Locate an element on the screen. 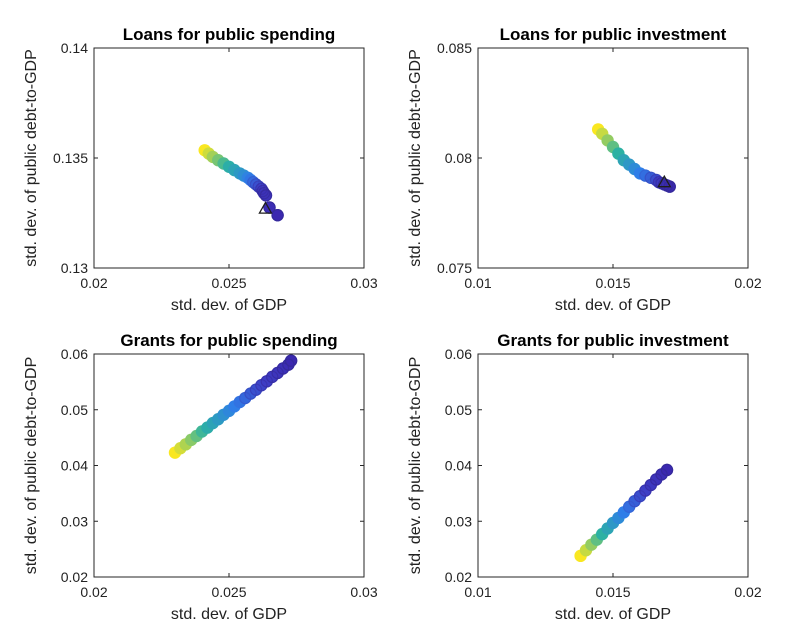  y-tick-label: 0.075 is located at coordinates (454, 268).